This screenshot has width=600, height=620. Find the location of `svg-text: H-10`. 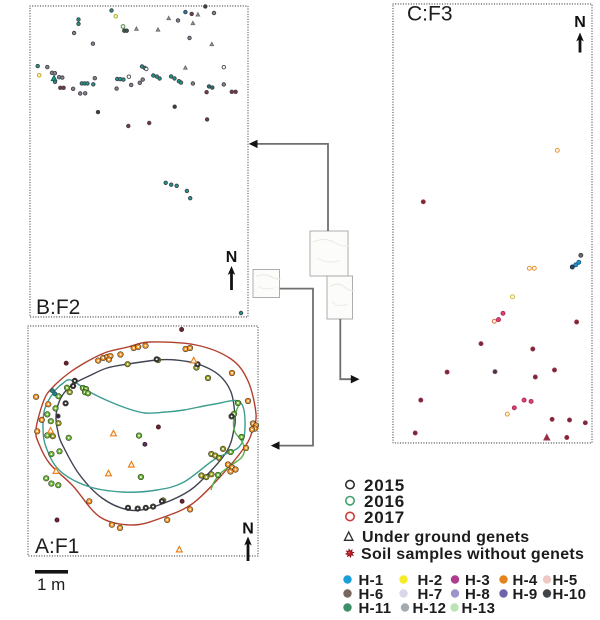

svg-text: H-10 is located at coordinates (570, 594).